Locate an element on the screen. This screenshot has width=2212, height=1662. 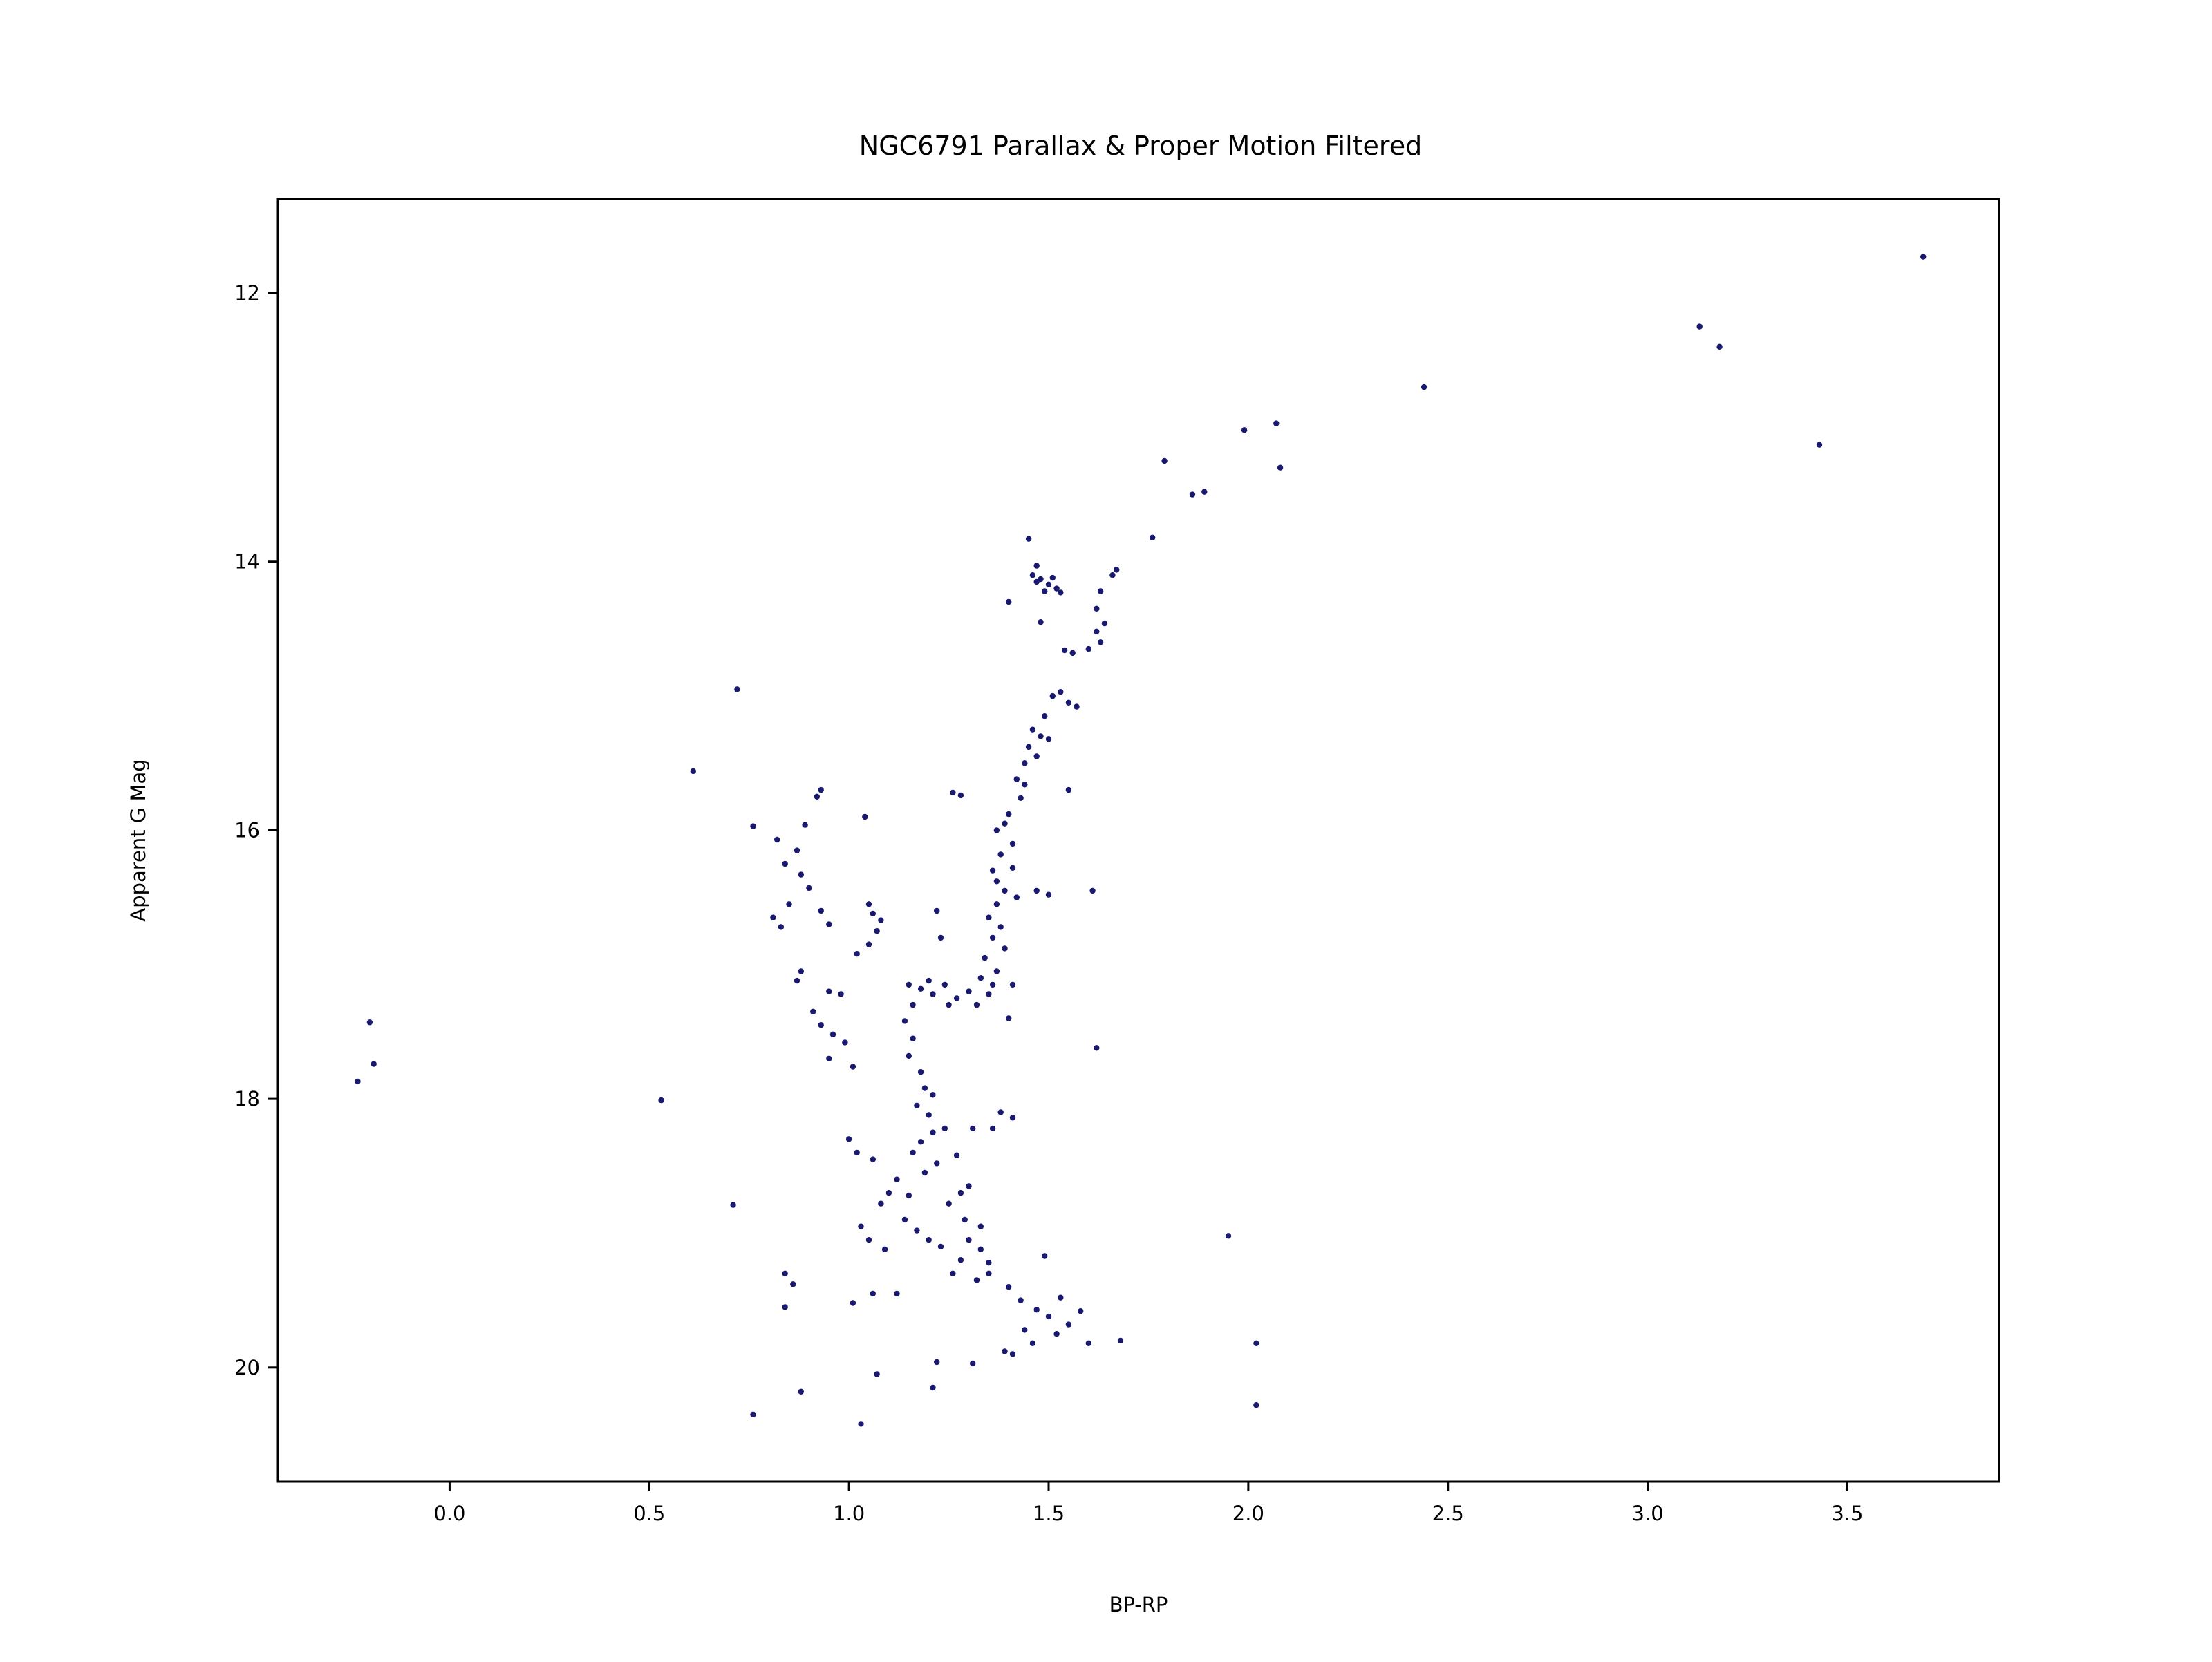
y-tick-label: 12 is located at coordinates (247, 293).